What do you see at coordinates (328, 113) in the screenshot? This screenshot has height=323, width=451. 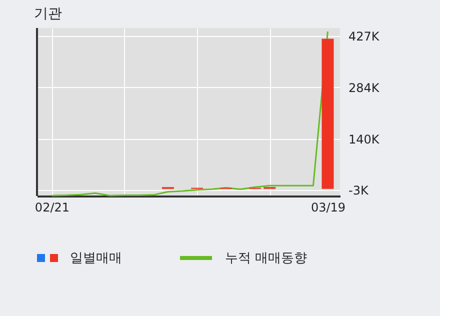 I see `bar` at bounding box center [328, 113].